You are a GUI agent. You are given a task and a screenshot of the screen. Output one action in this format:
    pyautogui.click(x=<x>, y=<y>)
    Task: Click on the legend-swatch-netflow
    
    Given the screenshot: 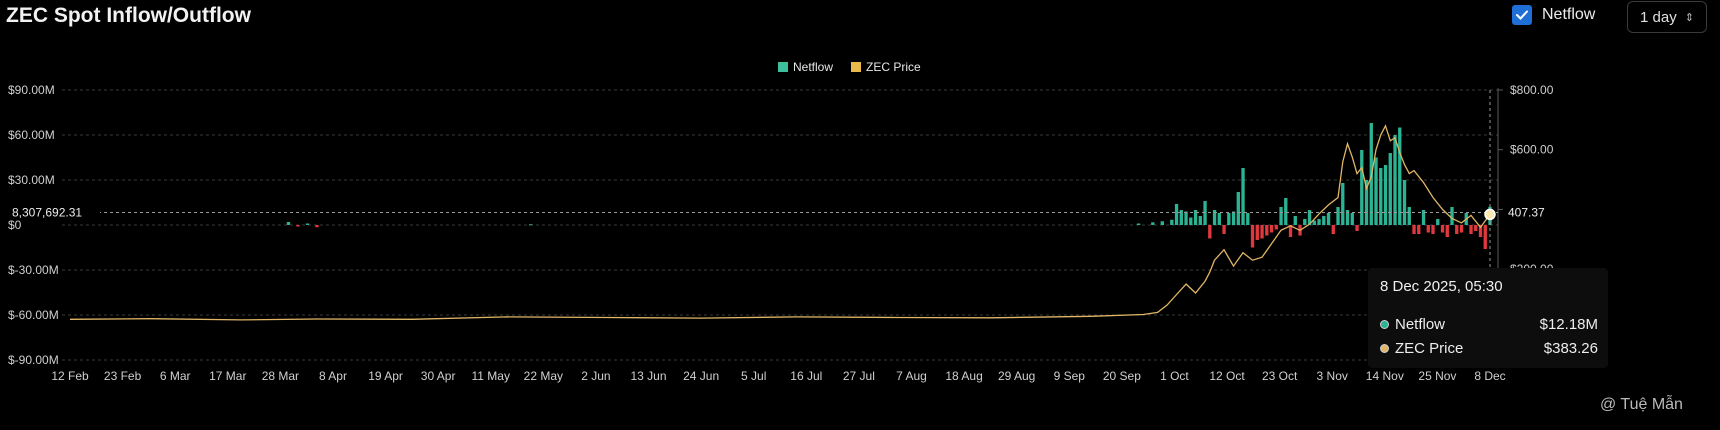 What is the action you would take?
    pyautogui.click(x=783, y=67)
    